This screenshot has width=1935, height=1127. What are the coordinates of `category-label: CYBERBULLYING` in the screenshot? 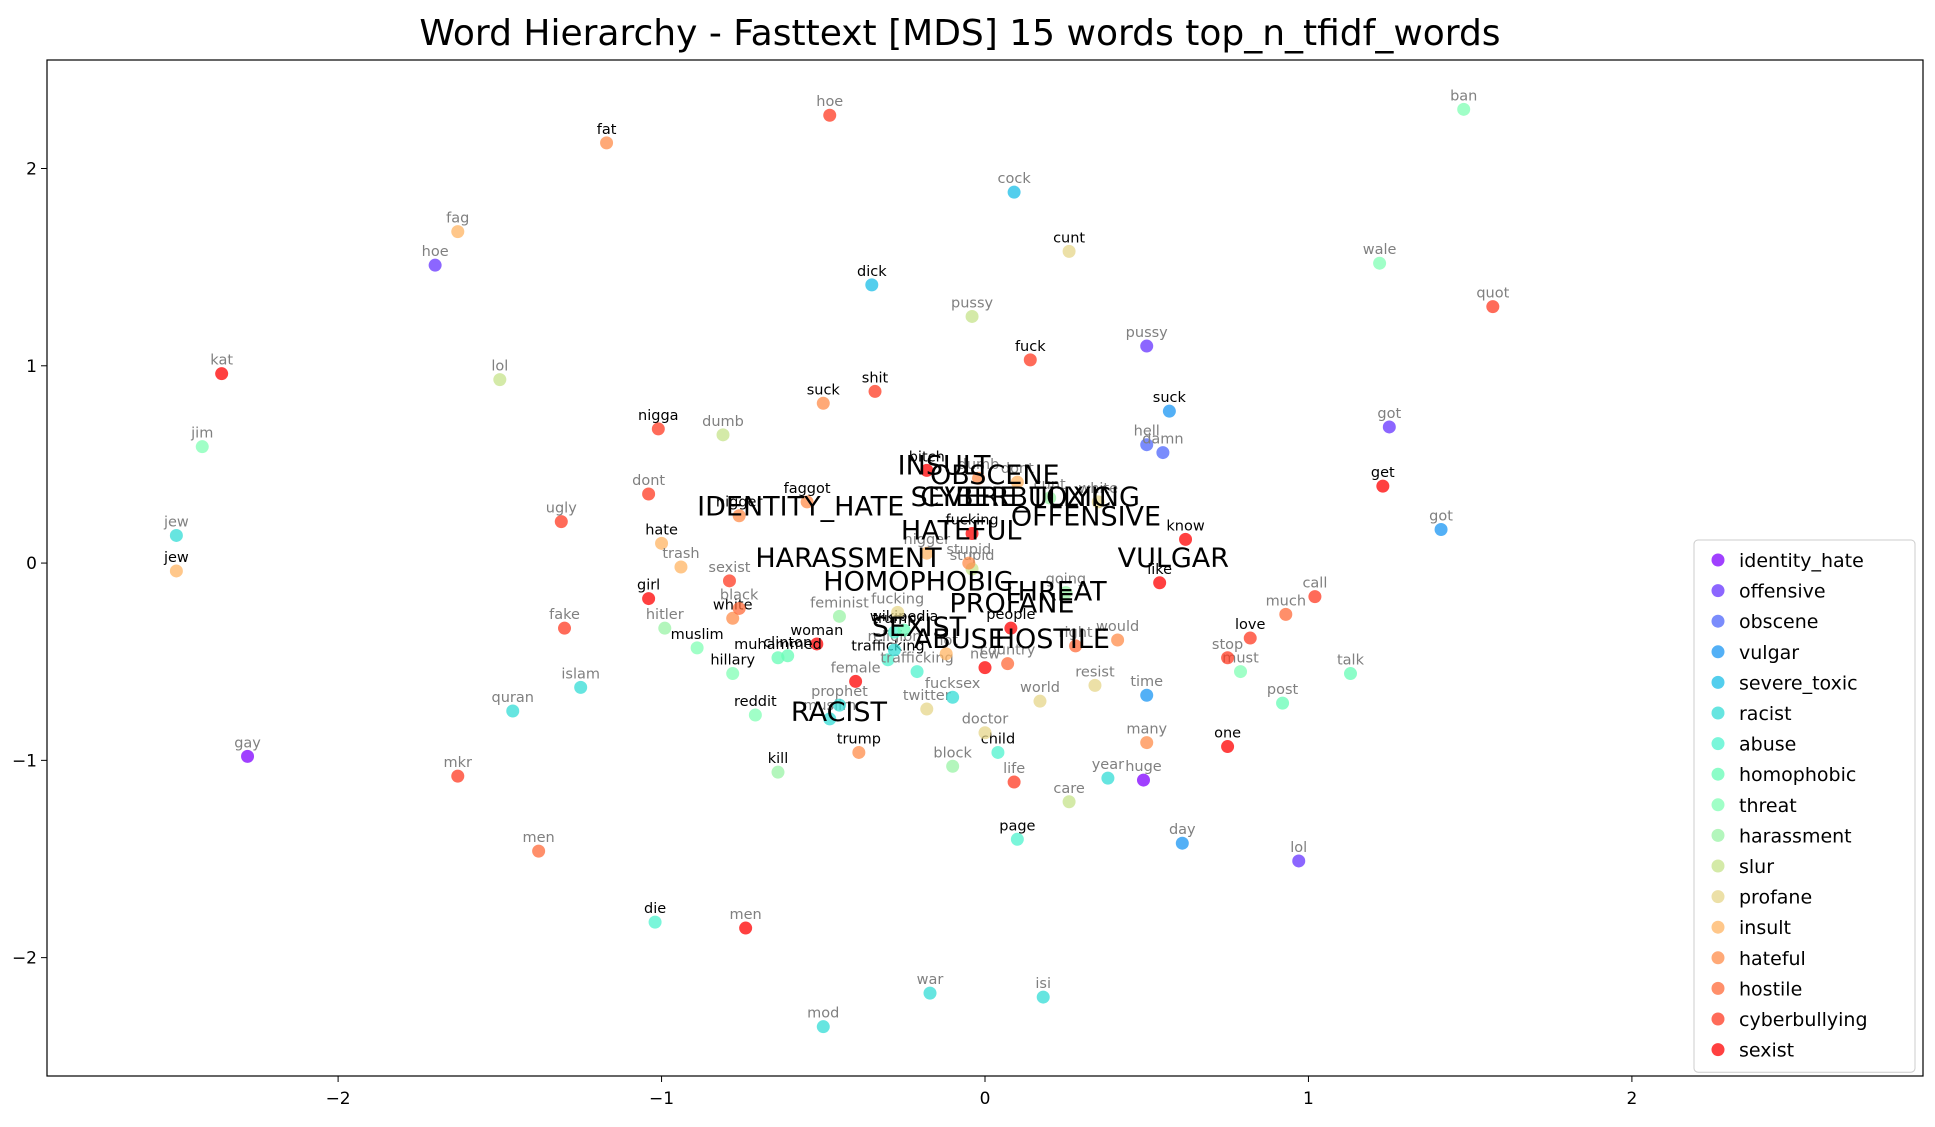 It's located at (1030, 497).